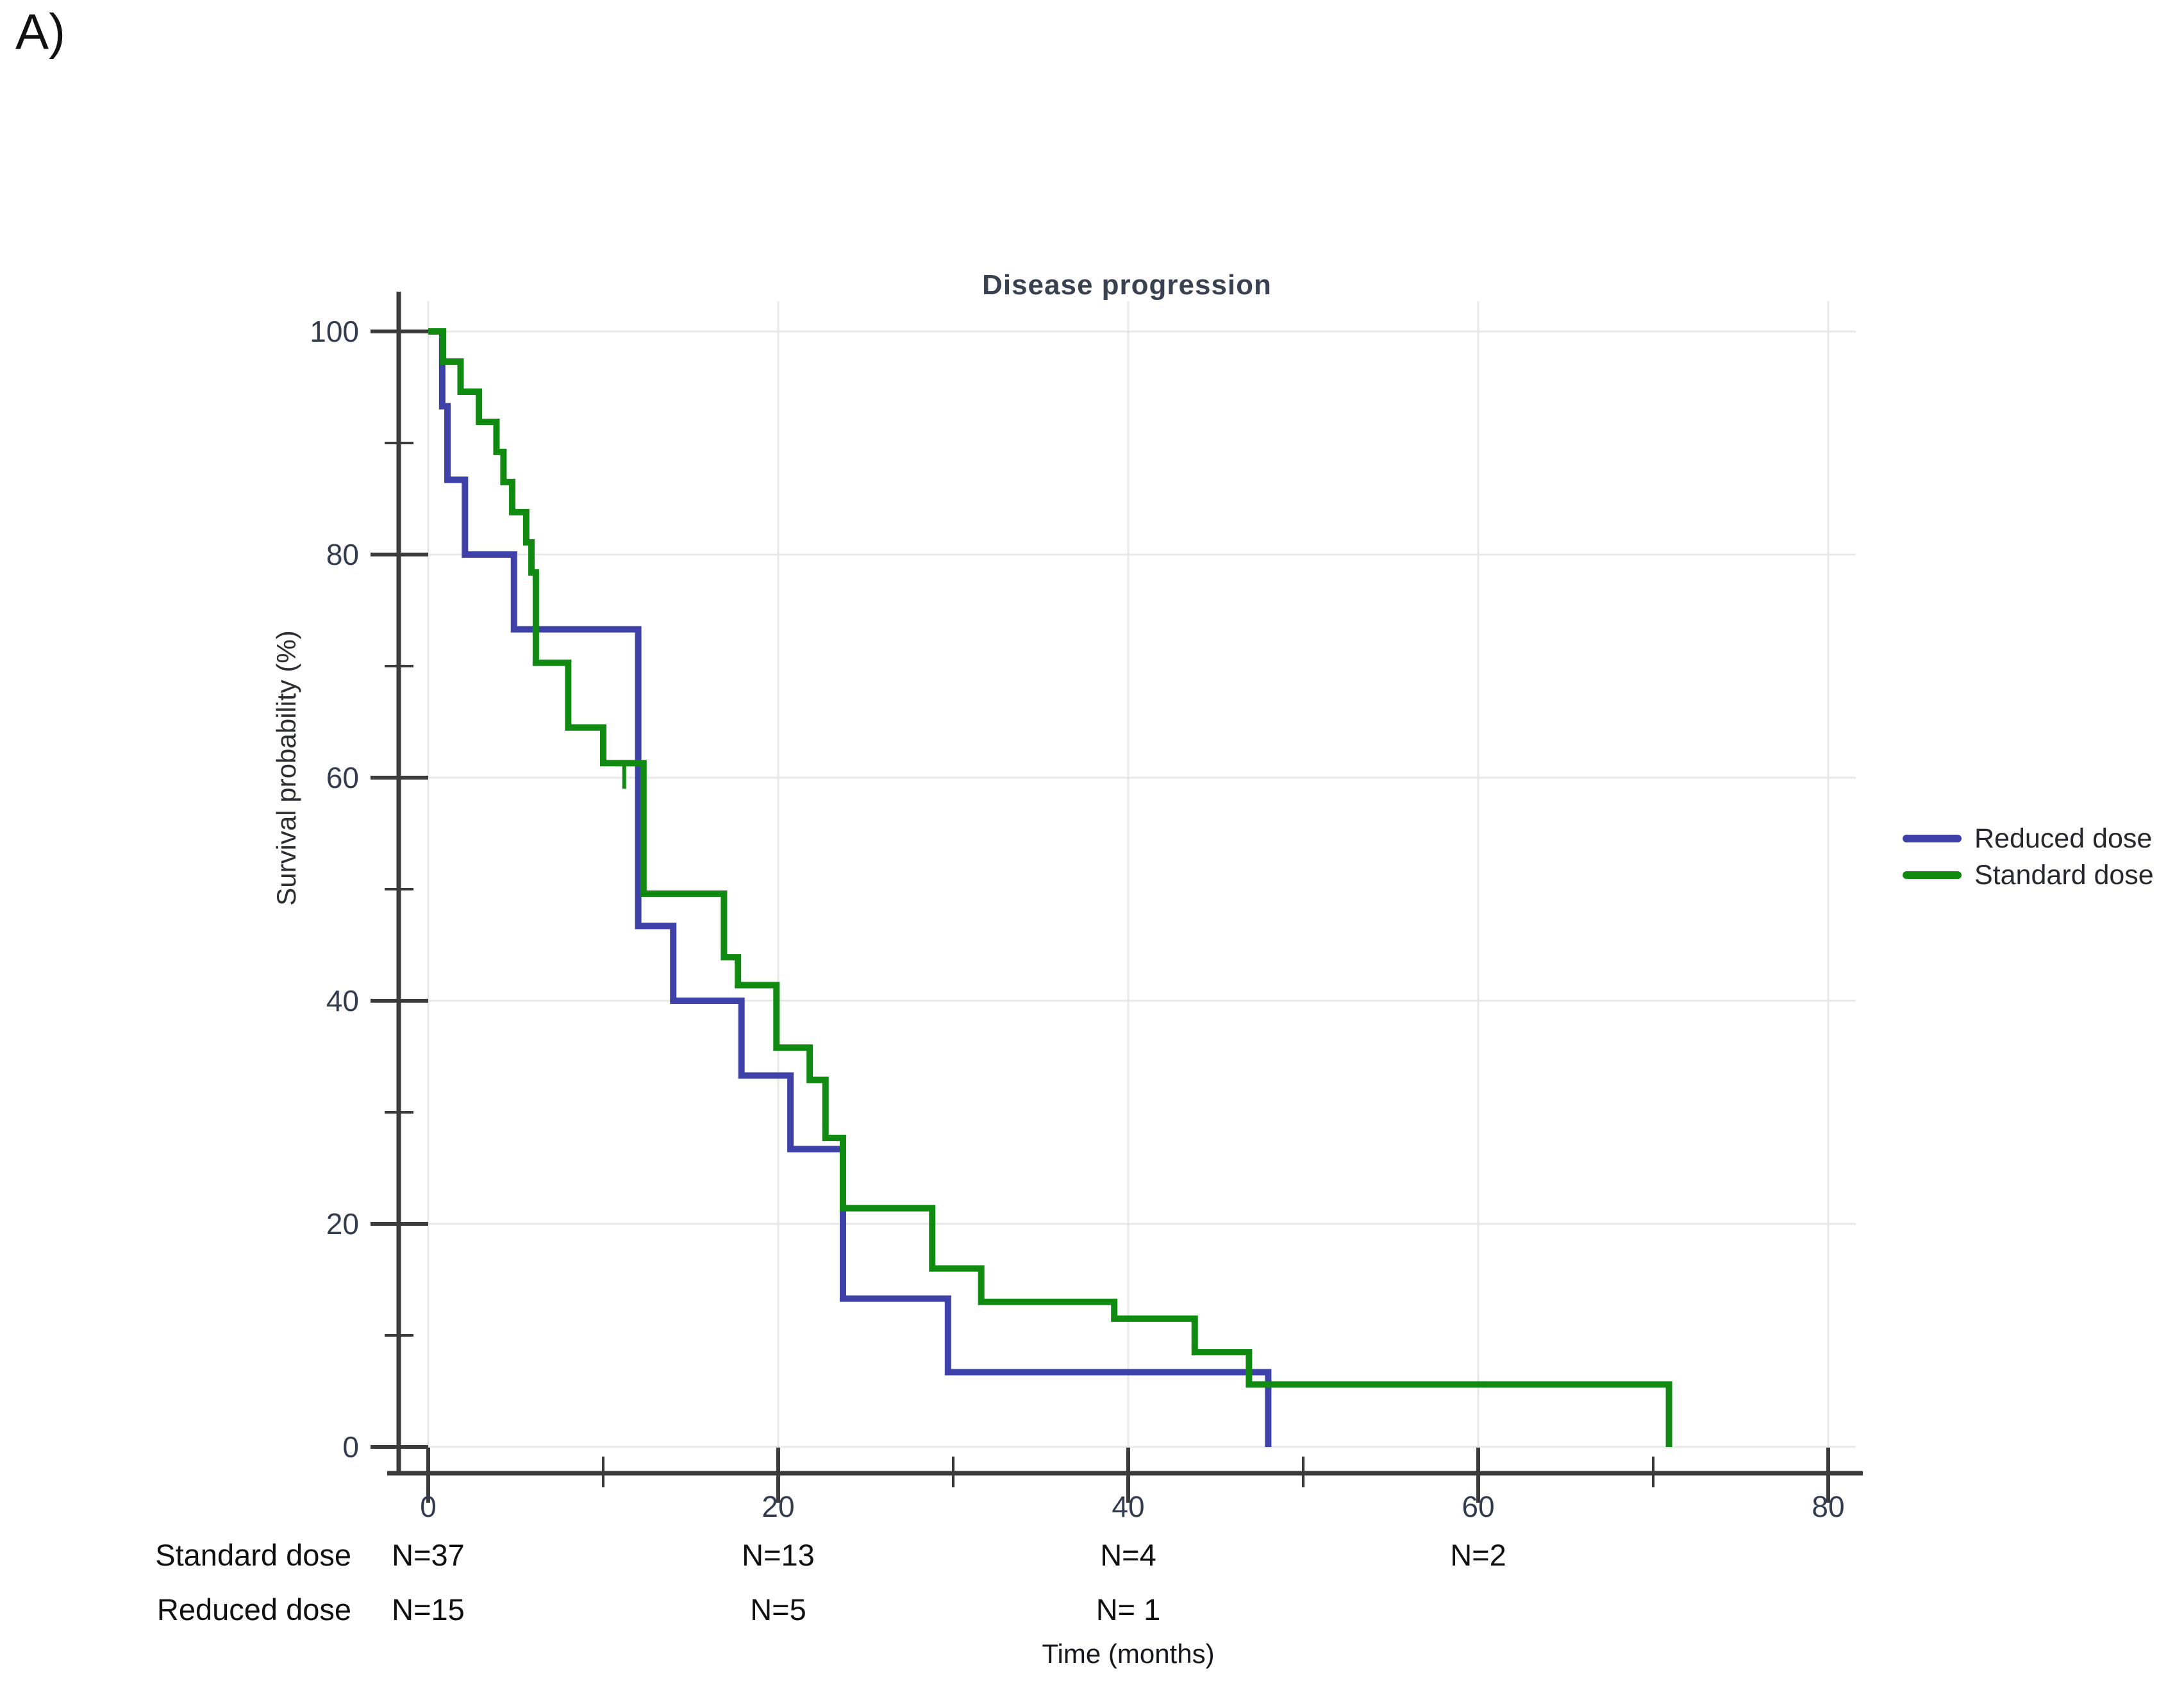  Describe the element at coordinates (429, 1507) in the screenshot. I see `x-tick-label: 0` at that location.